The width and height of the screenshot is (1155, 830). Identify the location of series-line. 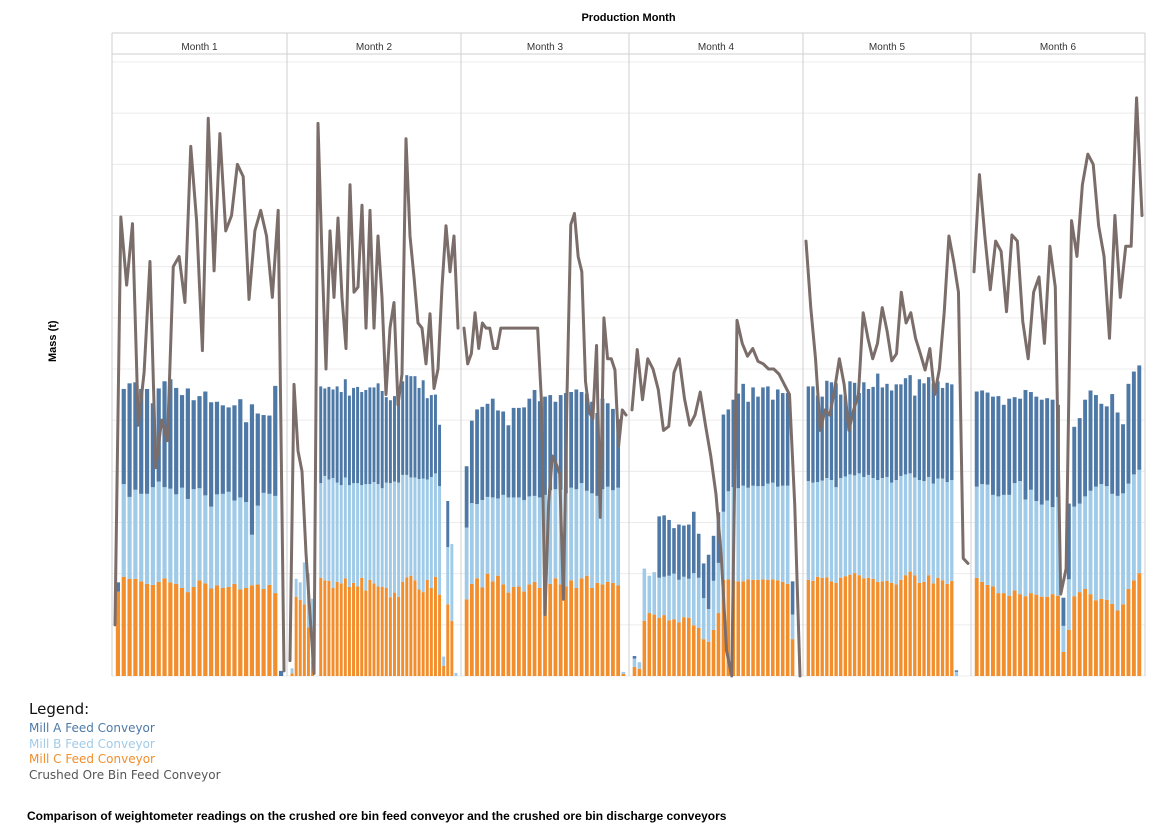
(1058, 346).